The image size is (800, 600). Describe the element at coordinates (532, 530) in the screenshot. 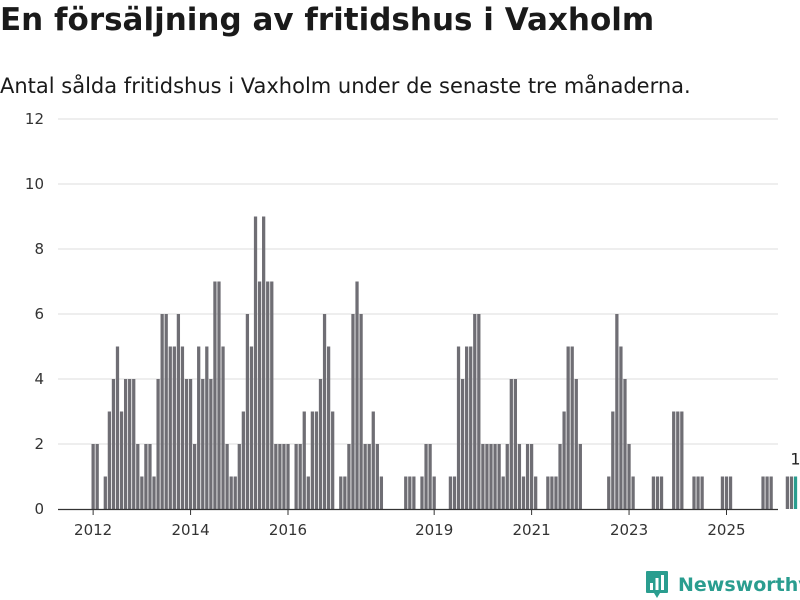

I see `x-tick-label: 2021` at that location.